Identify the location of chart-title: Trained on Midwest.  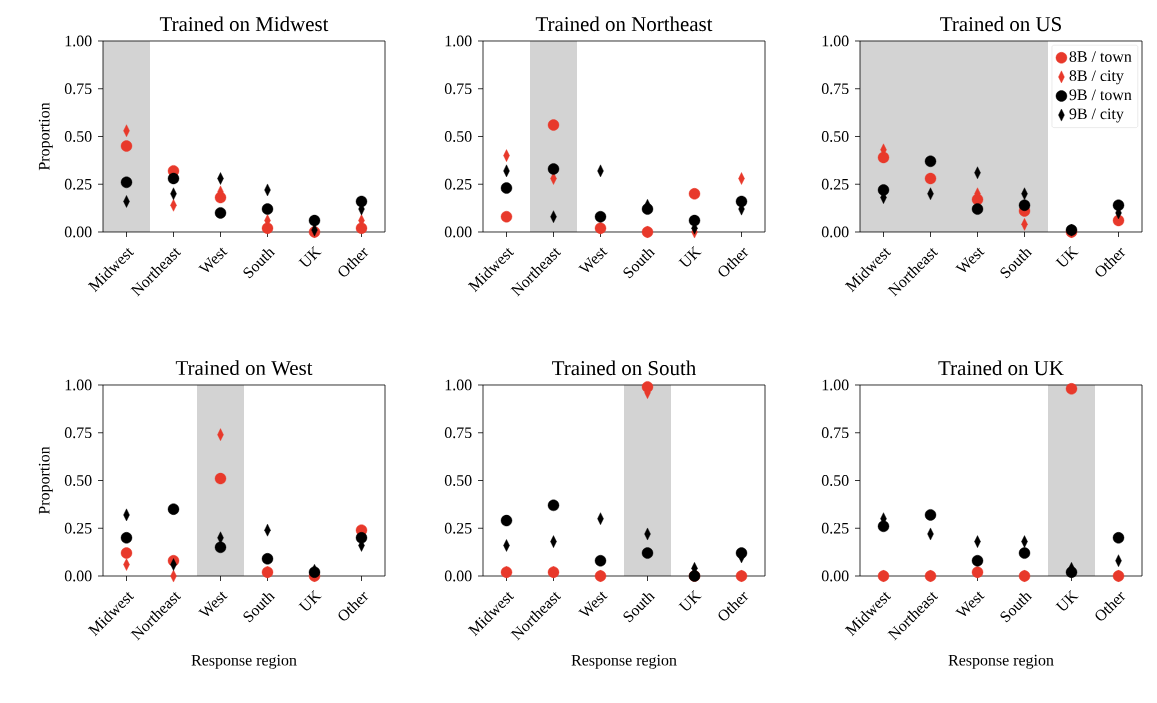
(244, 24).